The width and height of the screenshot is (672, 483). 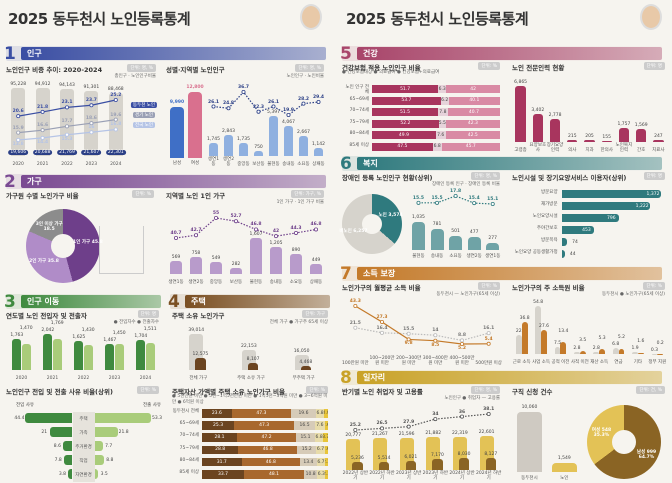 What do you see at coordinates (83, 447) in the screenshot?
I see `category-label: 주거환경` at bounding box center [83, 447].